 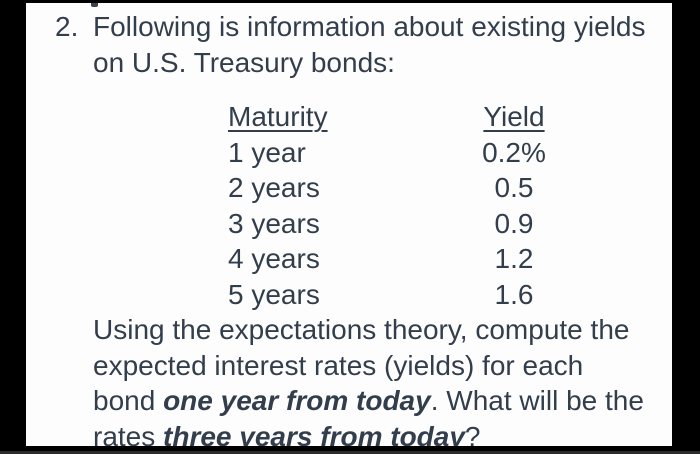 What do you see at coordinates (514, 116) in the screenshot?
I see `yield-header: Yield` at bounding box center [514, 116].